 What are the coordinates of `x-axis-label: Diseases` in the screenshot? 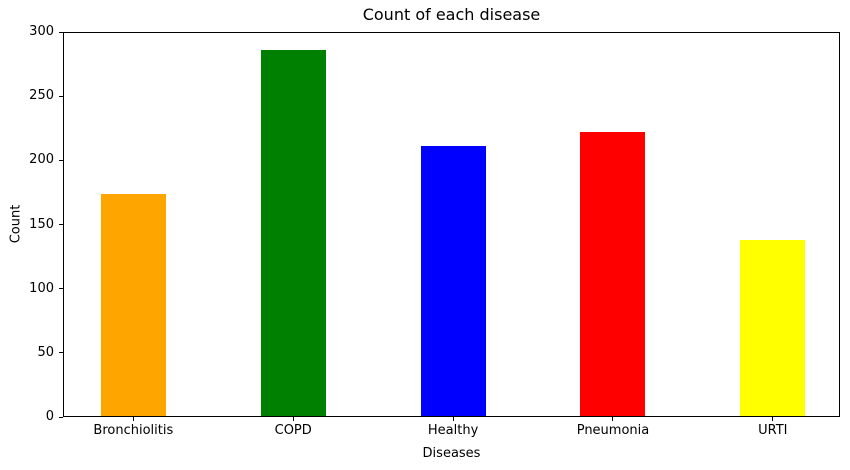 It's located at (451, 453).